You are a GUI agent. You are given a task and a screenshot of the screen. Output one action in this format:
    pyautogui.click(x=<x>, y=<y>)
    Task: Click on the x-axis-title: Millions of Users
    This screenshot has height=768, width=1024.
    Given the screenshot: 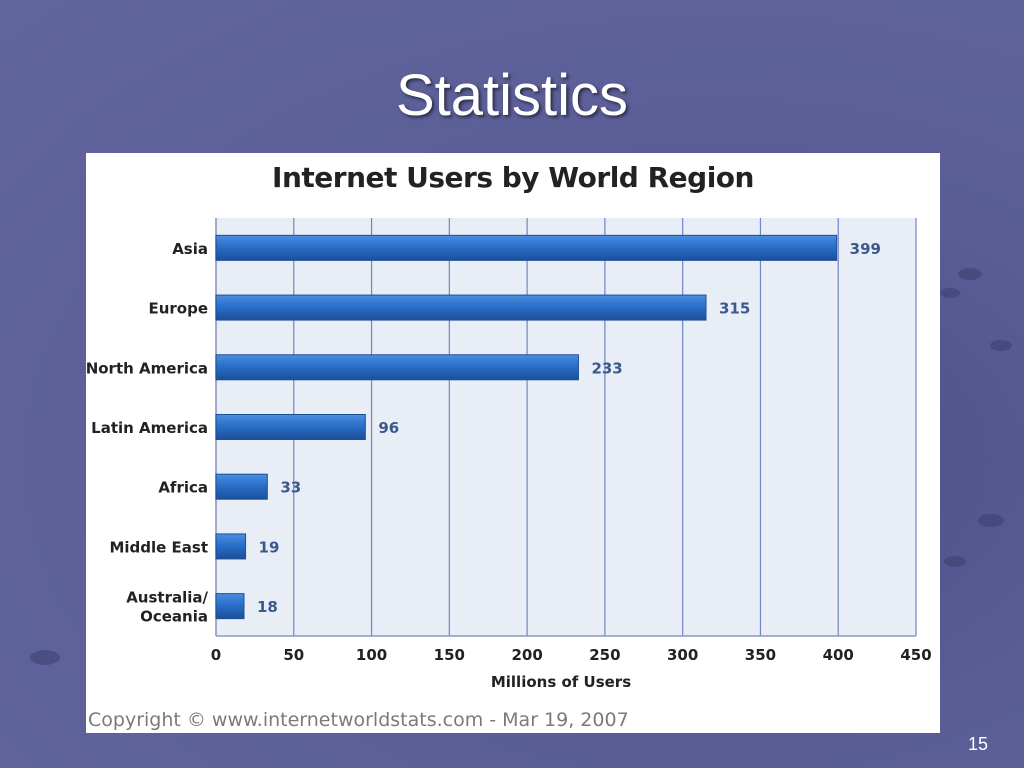 What is the action you would take?
    pyautogui.click(x=561, y=682)
    